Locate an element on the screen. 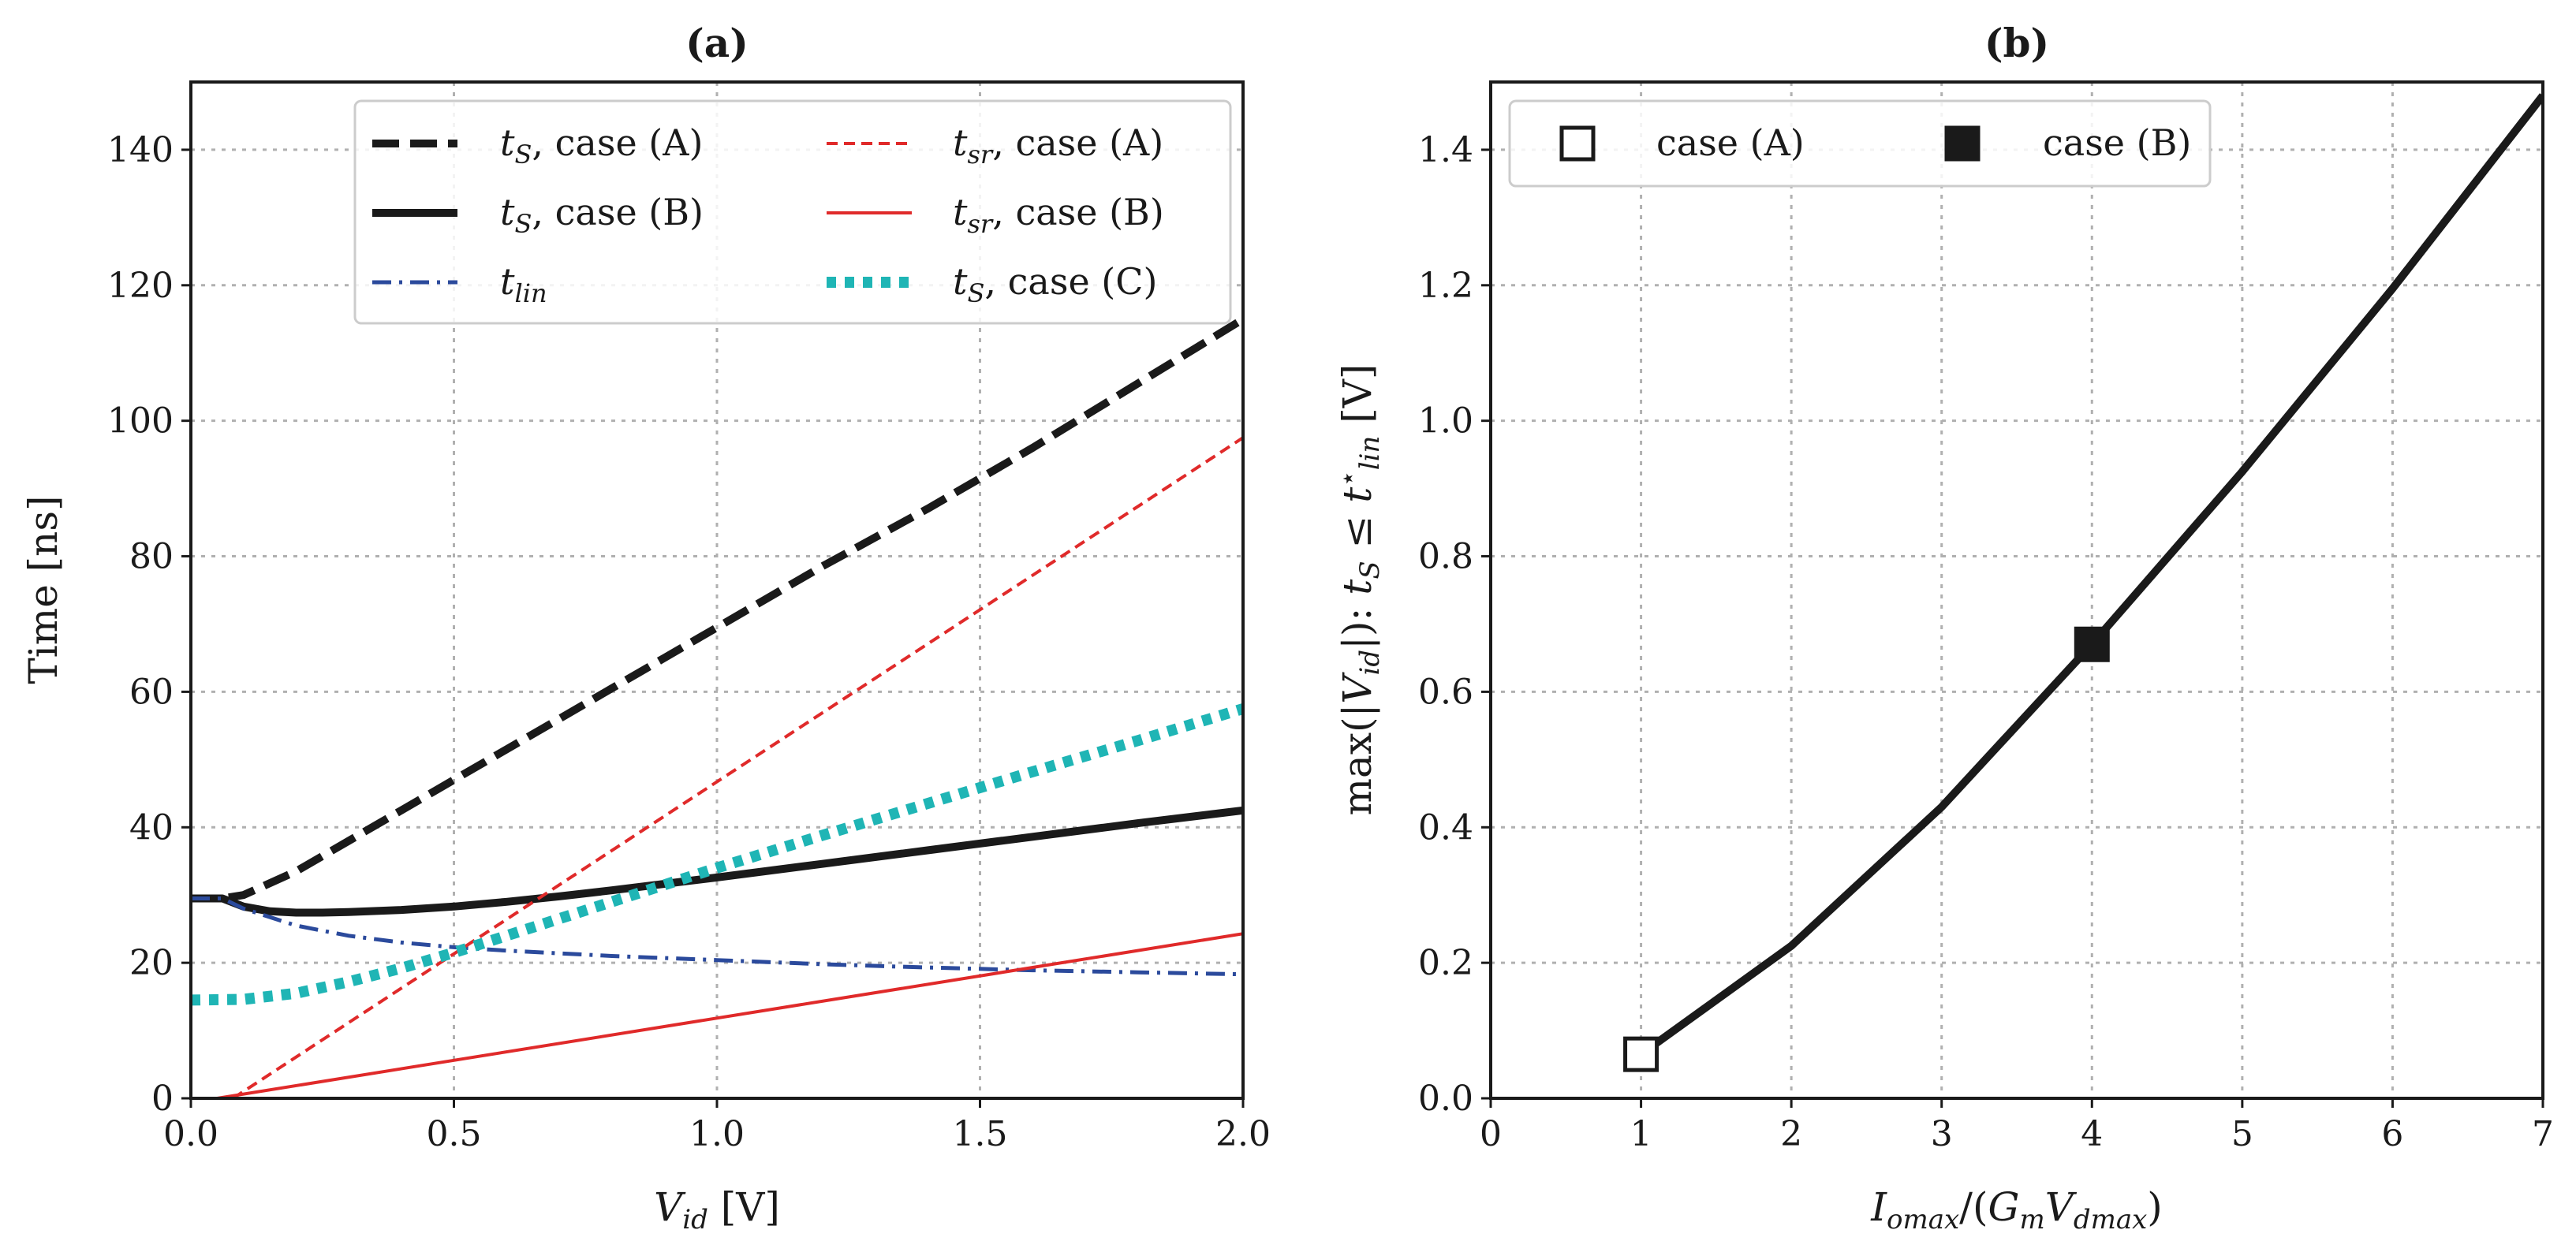 This screenshot has height=1256, width=2576. legend-label-tsr-a: tsr, case (A) is located at coordinates (1058, 146).